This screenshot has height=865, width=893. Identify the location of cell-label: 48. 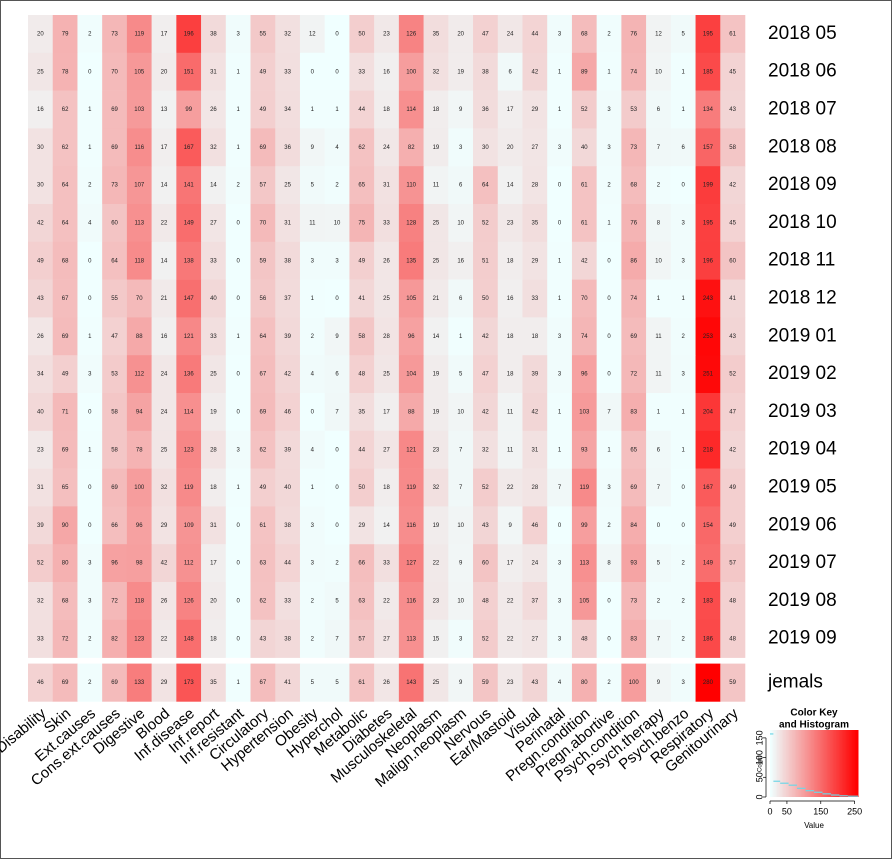
(584, 639).